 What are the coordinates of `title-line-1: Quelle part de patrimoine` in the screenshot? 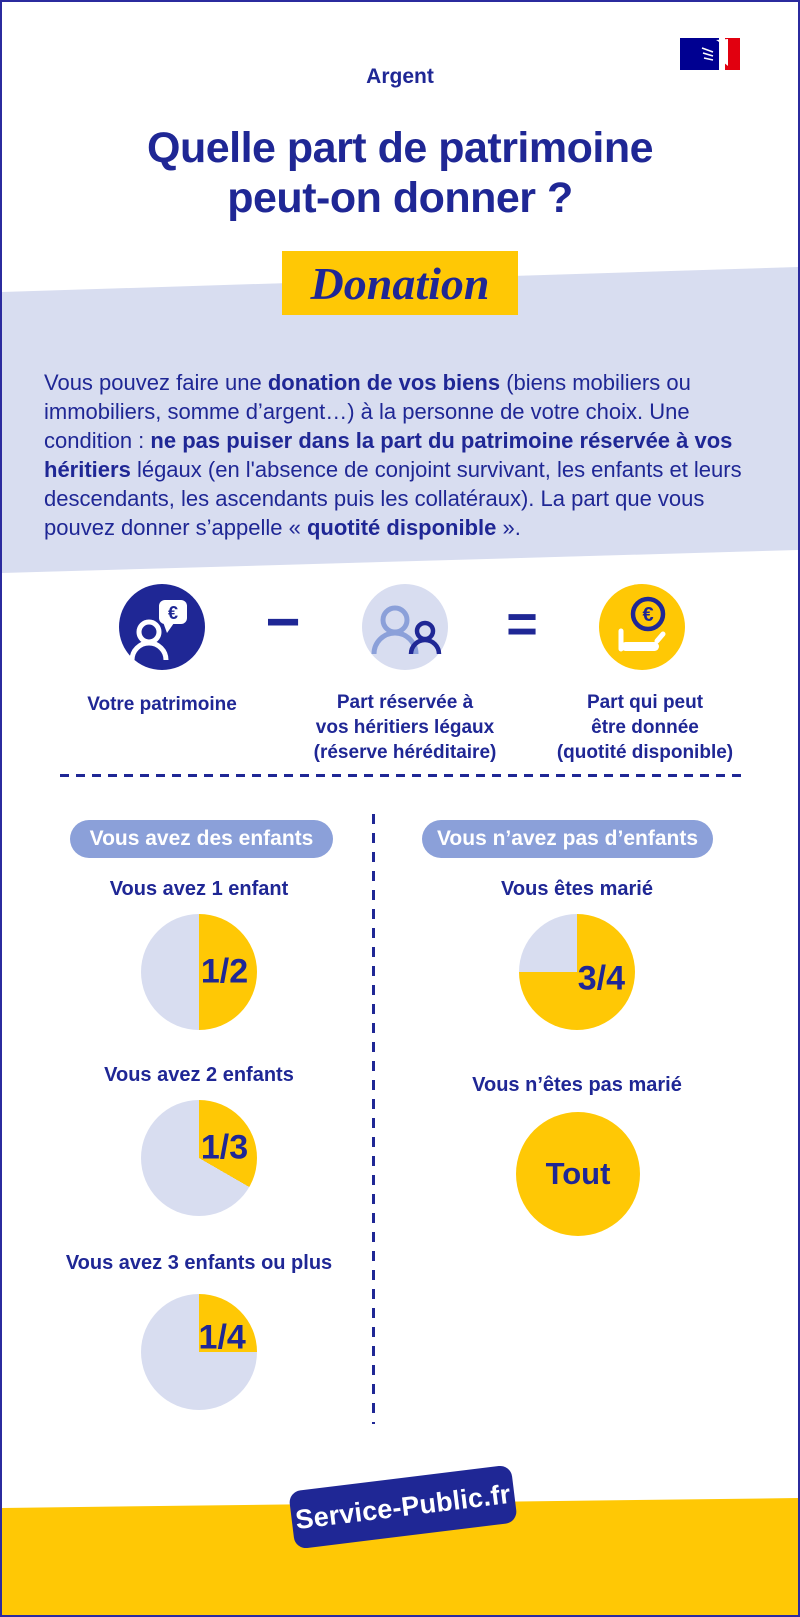 It's located at (400, 148).